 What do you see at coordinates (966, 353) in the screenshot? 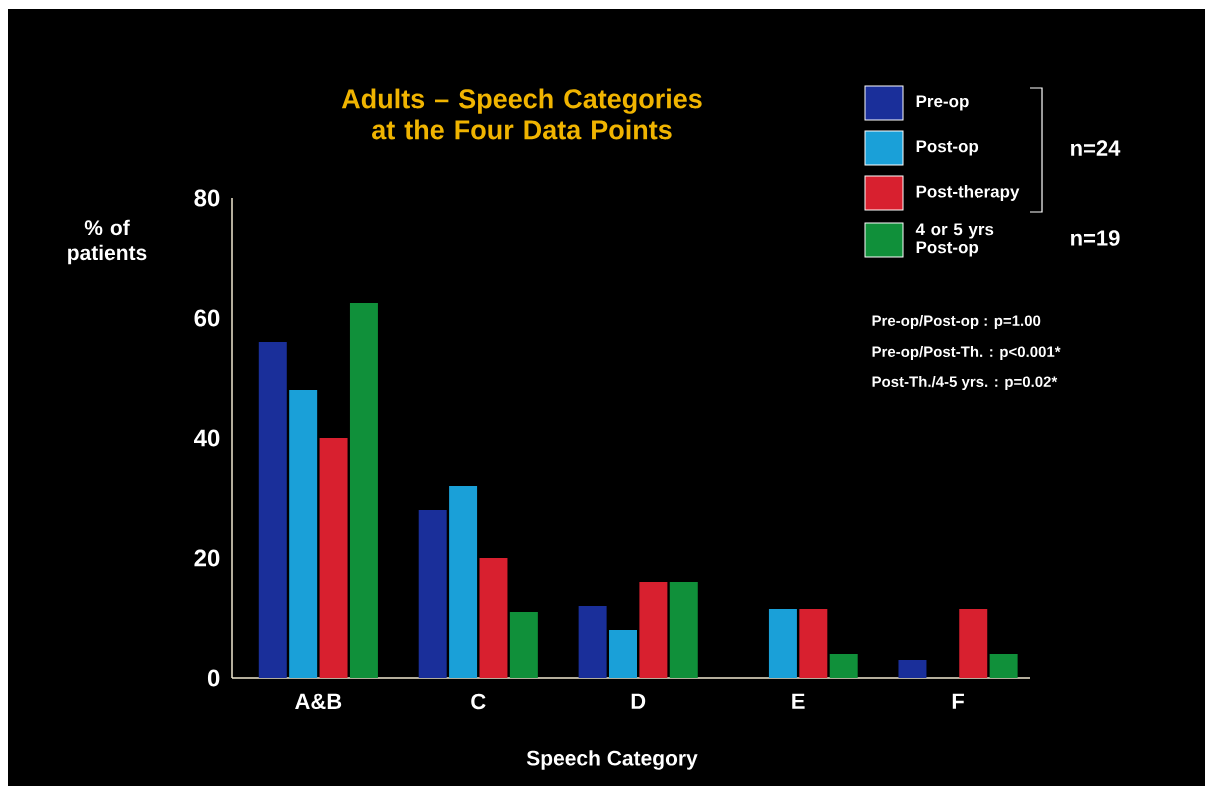
I see `annotation: Pre-op/Post-Th. : p<0.001*` at bounding box center [966, 353].